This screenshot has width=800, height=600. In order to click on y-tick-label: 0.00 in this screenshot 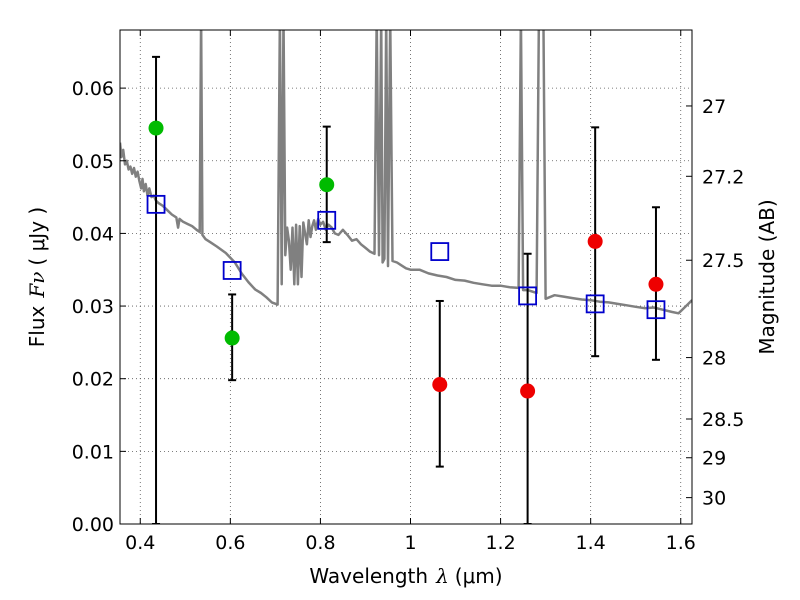, I will do `click(93, 525)`.